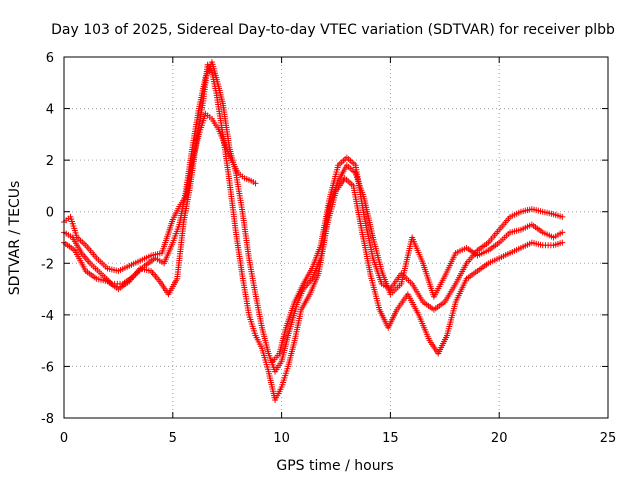 The image size is (640, 480). Describe the element at coordinates (50, 213) in the screenshot. I see `y-tick-label: 0` at that location.